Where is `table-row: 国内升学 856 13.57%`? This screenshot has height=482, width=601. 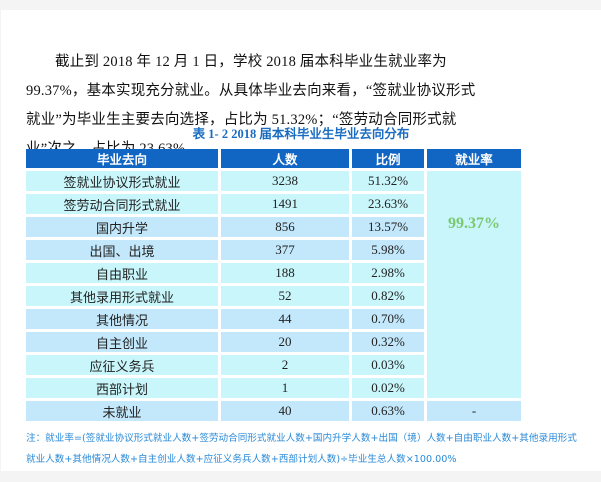 table-row: 国内升学 856 13.57% is located at coordinates (273, 227).